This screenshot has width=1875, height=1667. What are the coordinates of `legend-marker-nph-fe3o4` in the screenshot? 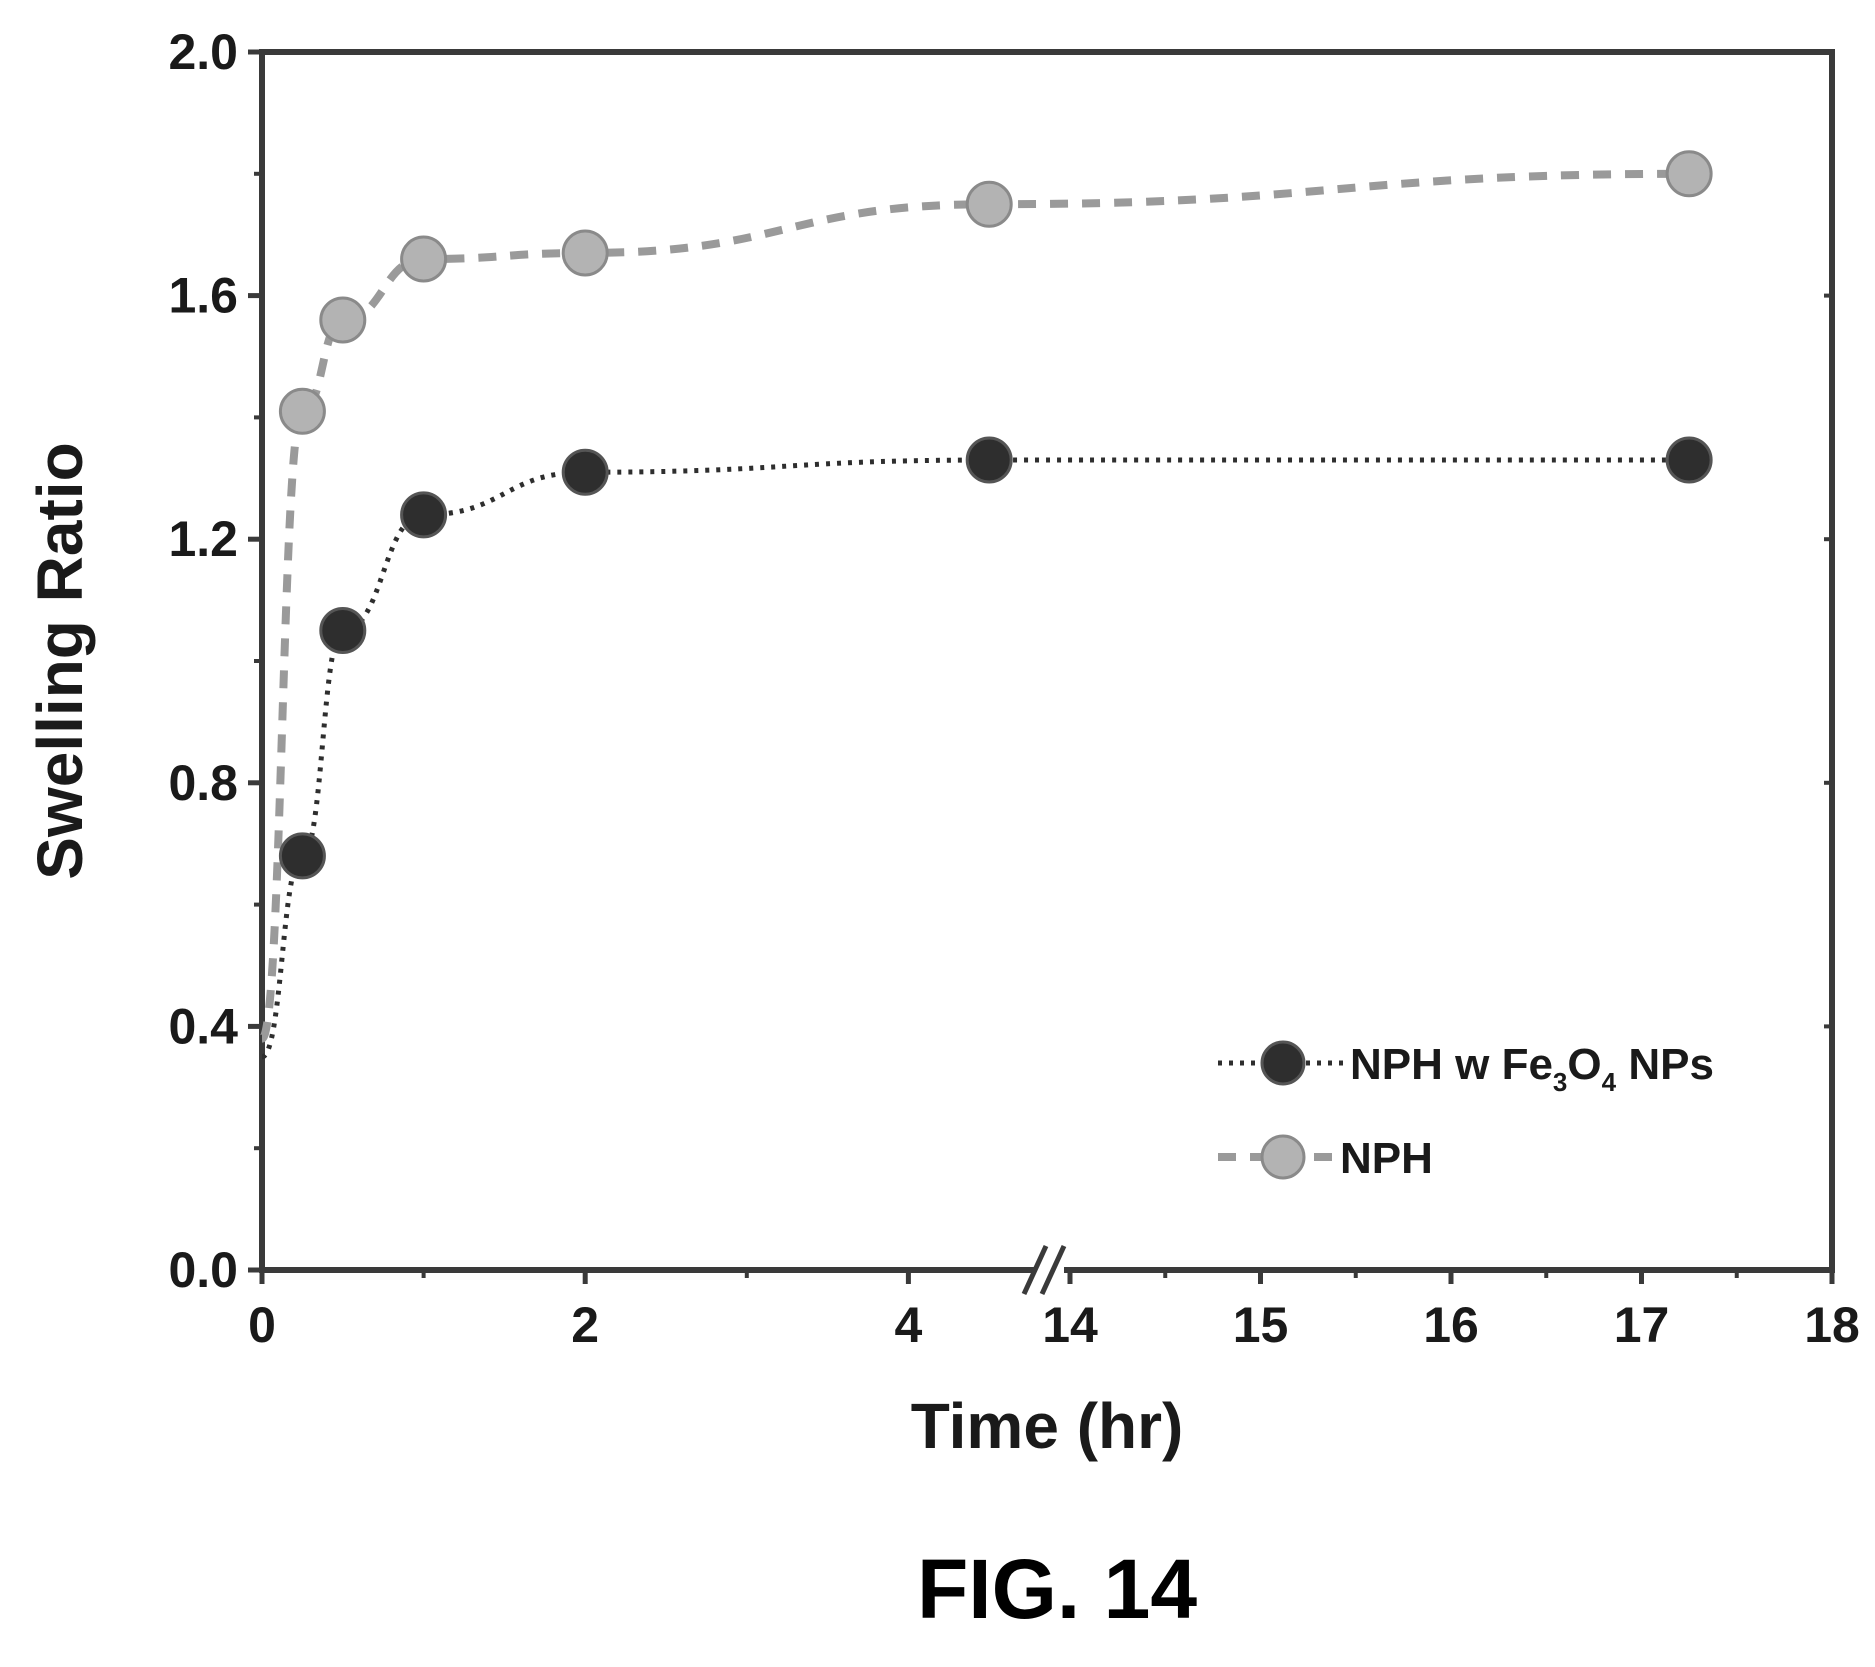 It's located at (1283, 1063).